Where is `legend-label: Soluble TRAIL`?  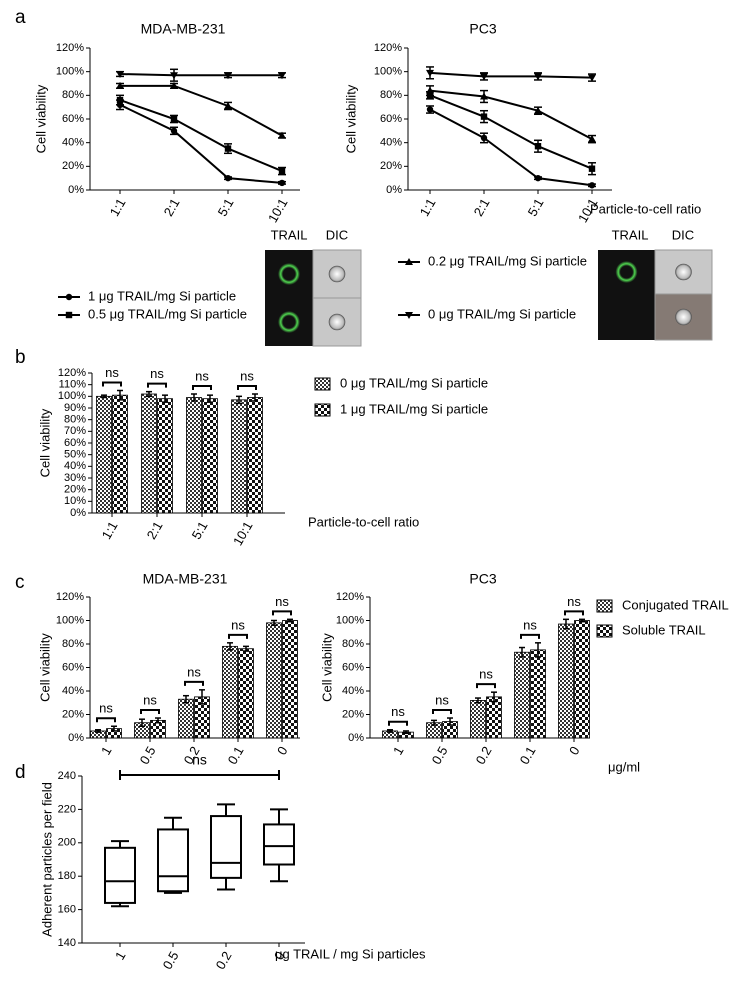 legend-label: Soluble TRAIL is located at coordinates (664, 629).